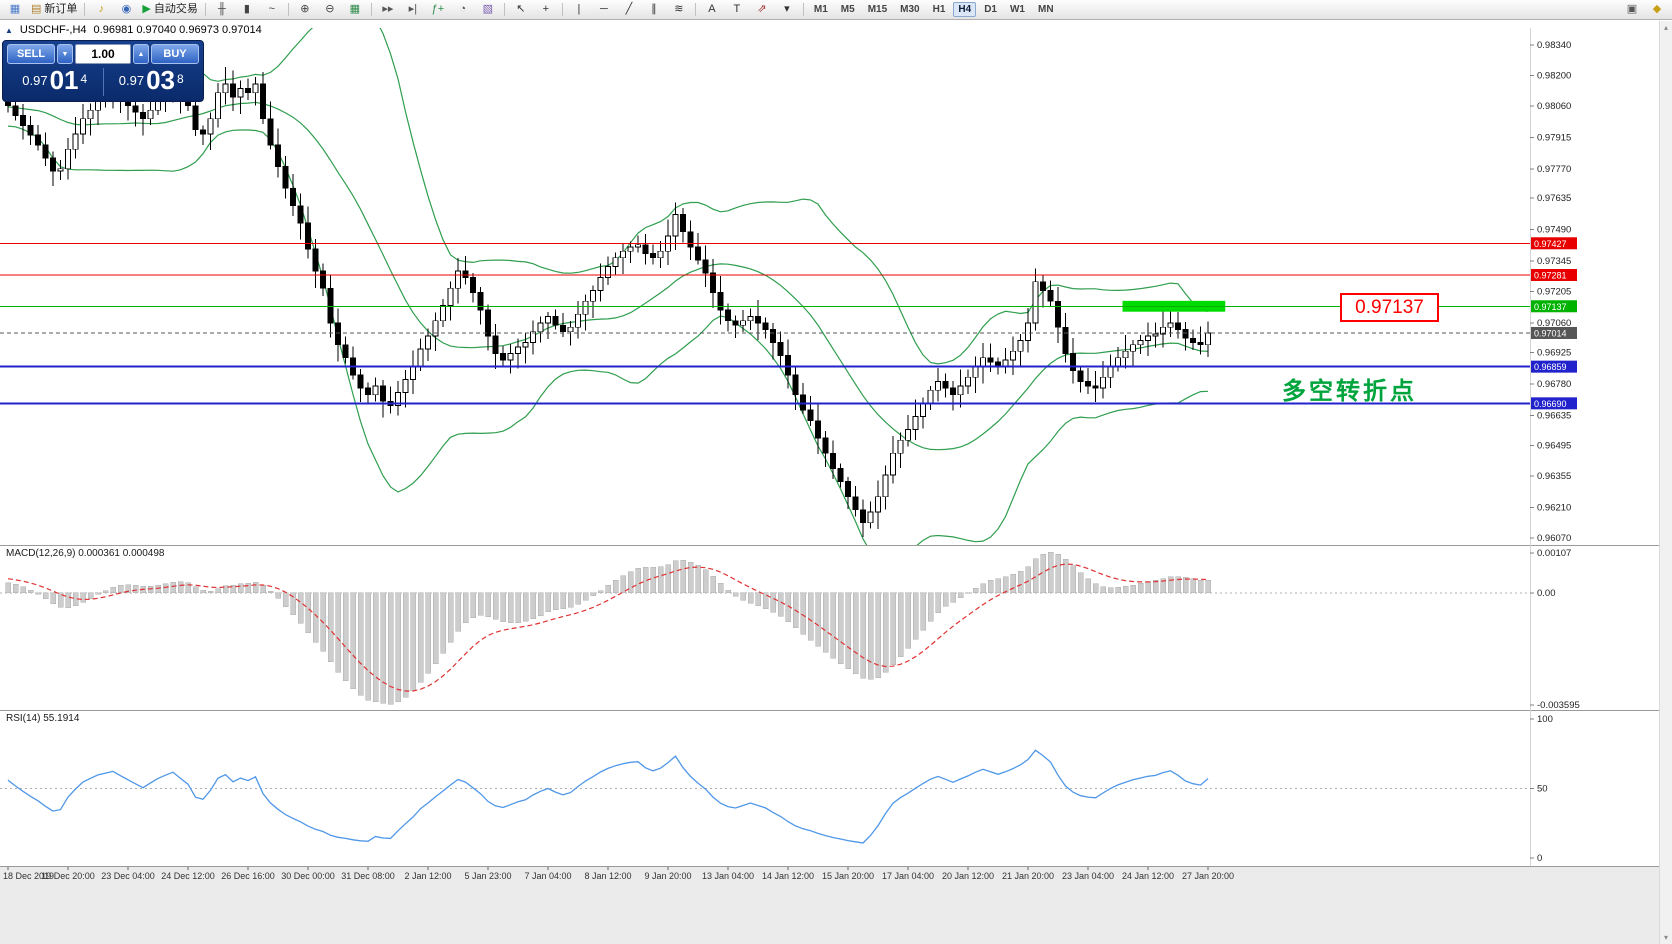 The width and height of the screenshot is (1672, 944). What do you see at coordinates (488, 10) in the screenshot?
I see `templates-icon: ▧` at bounding box center [488, 10].